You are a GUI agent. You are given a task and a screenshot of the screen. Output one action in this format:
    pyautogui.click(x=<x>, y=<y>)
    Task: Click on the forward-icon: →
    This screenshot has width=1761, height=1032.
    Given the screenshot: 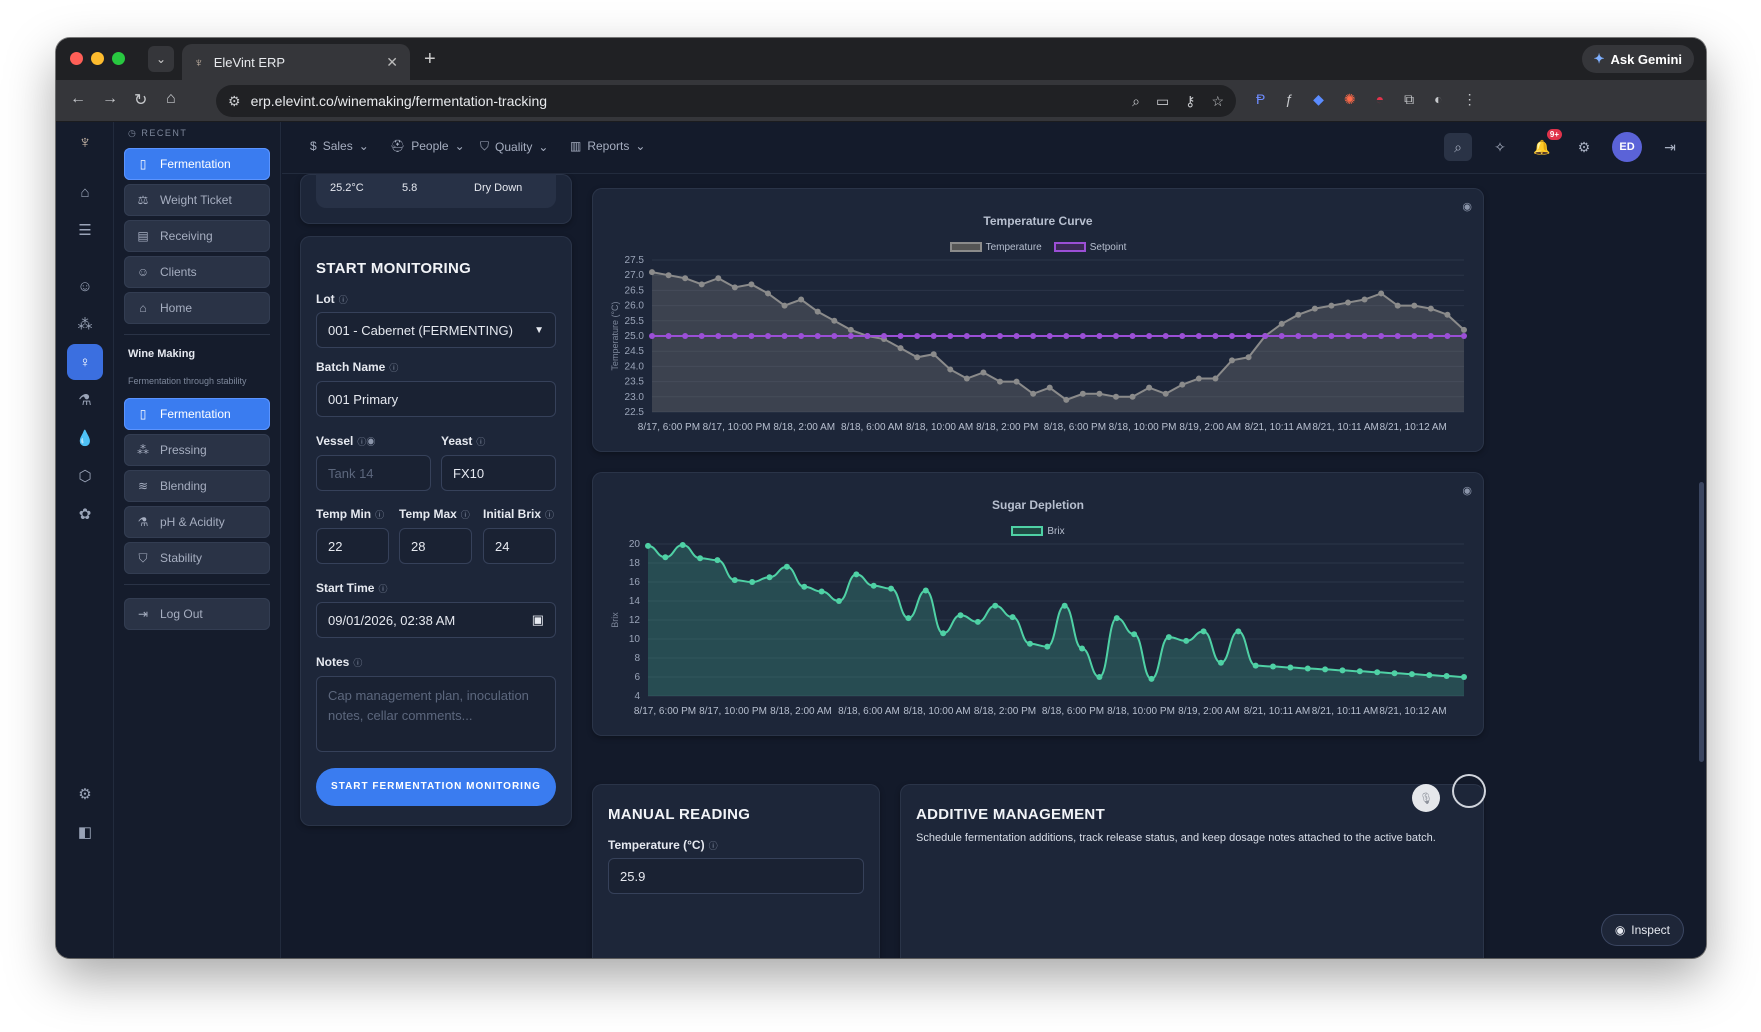 What is the action you would take?
    pyautogui.click(x=110, y=98)
    